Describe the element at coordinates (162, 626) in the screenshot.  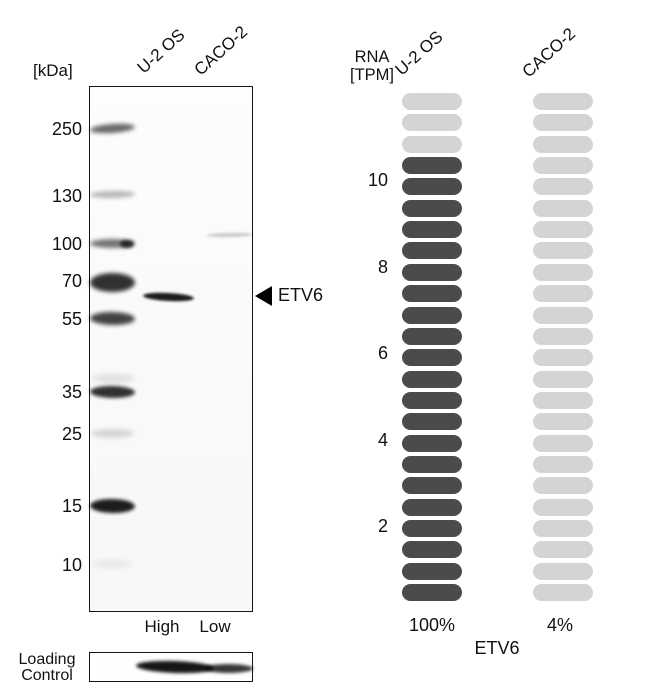
I see `expression-level-high: High` at that location.